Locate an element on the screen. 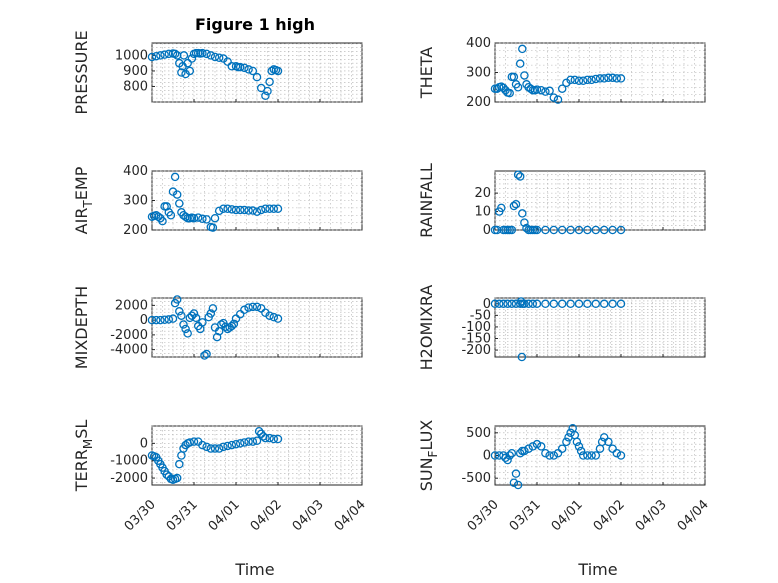 The width and height of the screenshot is (778, 583). y-tick-label: 1000 is located at coordinates (131, 55).